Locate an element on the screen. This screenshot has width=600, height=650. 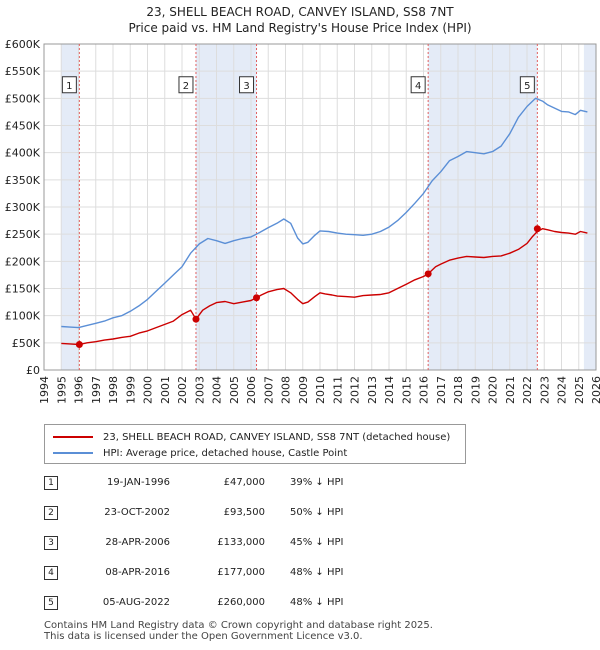
y-tick-label: £450K is located at coordinates (23, 126).